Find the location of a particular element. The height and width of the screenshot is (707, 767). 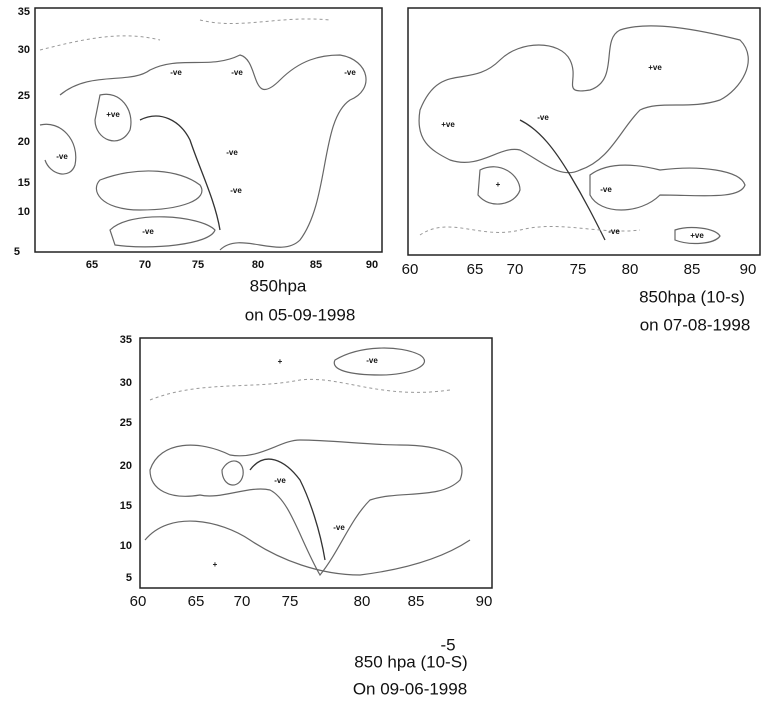

caption: On 09-06-1998 is located at coordinates (410, 688).